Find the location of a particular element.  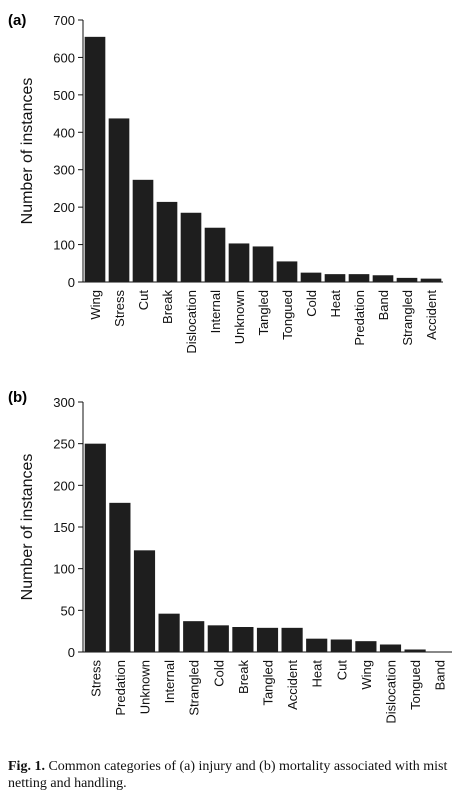

category-label-b: Cut is located at coordinates (341, 670).